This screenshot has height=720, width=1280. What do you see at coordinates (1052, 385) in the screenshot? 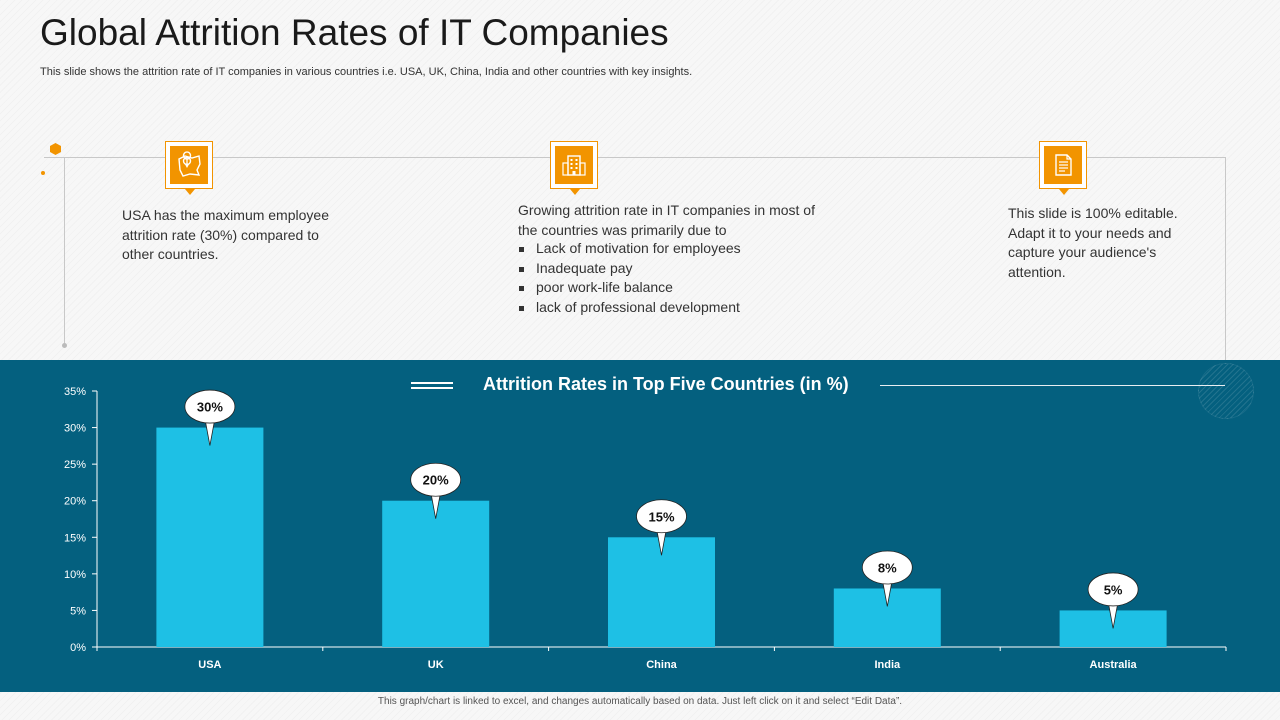
I see `title-rule` at bounding box center [1052, 385].